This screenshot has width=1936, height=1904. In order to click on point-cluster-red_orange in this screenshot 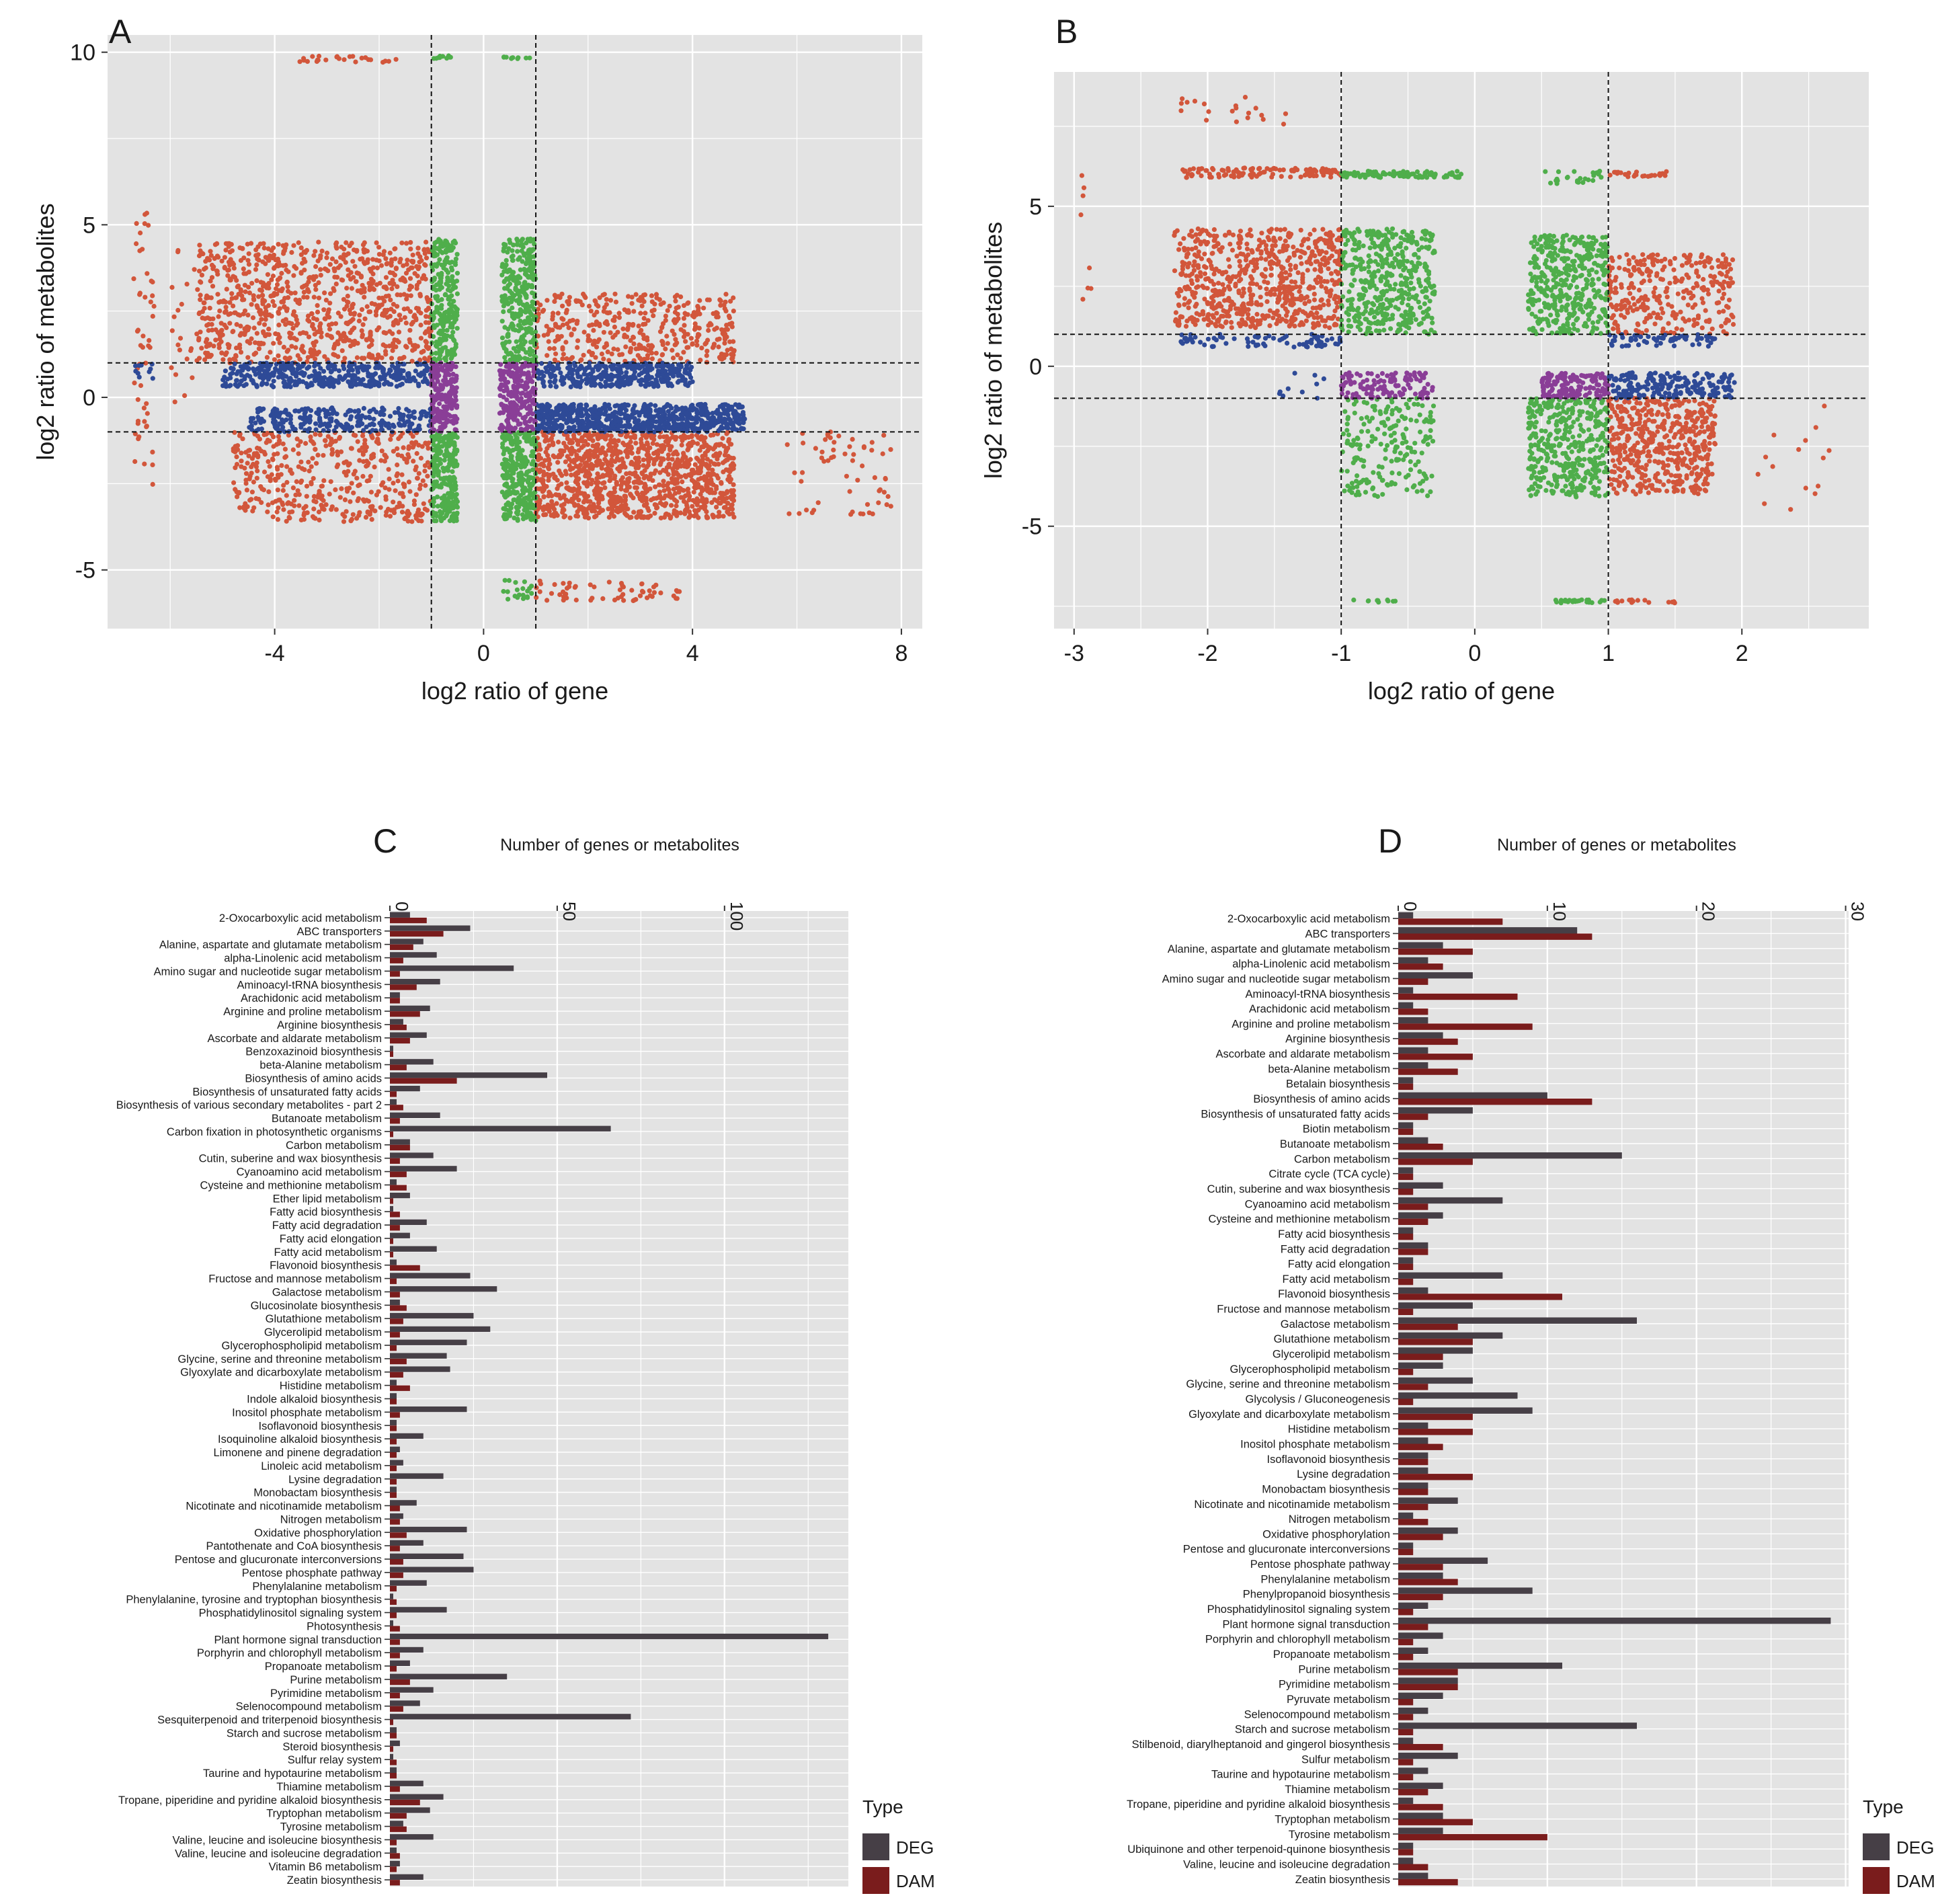, I will do `click(314, 303)`.